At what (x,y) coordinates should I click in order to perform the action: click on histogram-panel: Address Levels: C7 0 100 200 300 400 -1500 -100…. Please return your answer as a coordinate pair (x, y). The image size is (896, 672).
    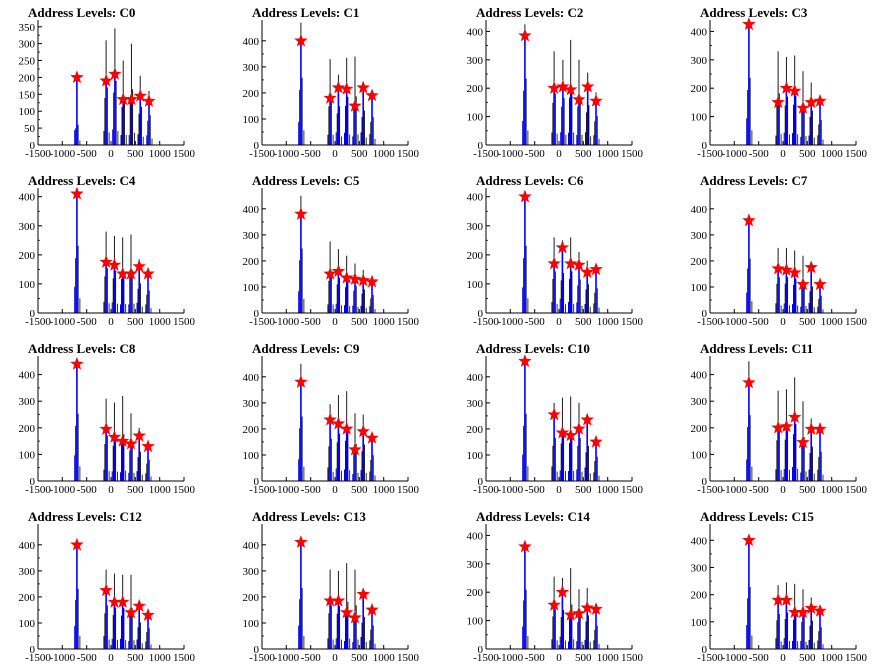
    Looking at the image, I should click on (784, 252).